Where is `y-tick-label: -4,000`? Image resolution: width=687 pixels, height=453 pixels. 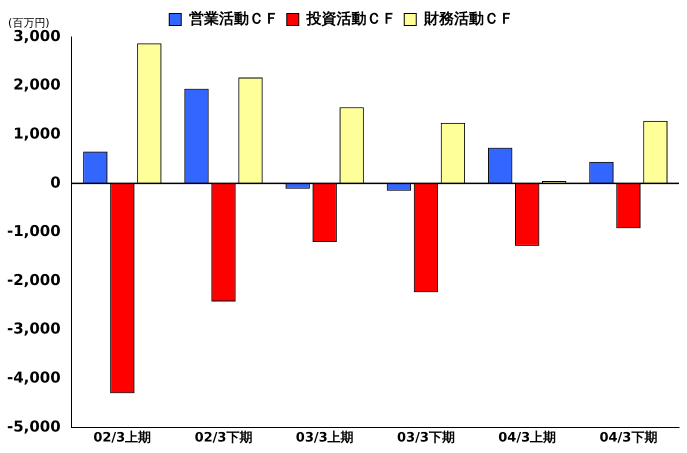 y-tick-label: -4,000 is located at coordinates (34, 377).